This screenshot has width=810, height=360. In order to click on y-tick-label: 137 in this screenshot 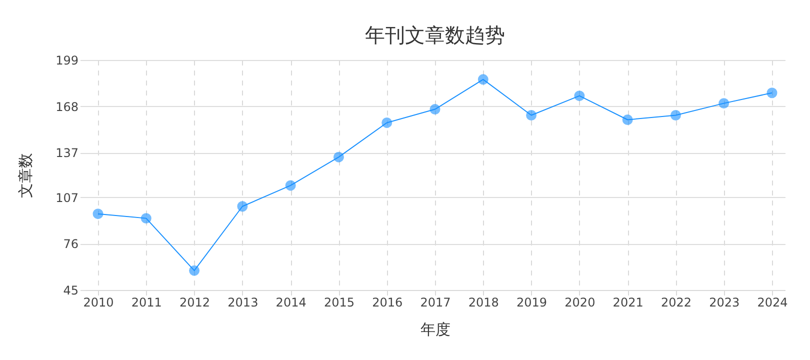, I will do `click(67, 153)`.